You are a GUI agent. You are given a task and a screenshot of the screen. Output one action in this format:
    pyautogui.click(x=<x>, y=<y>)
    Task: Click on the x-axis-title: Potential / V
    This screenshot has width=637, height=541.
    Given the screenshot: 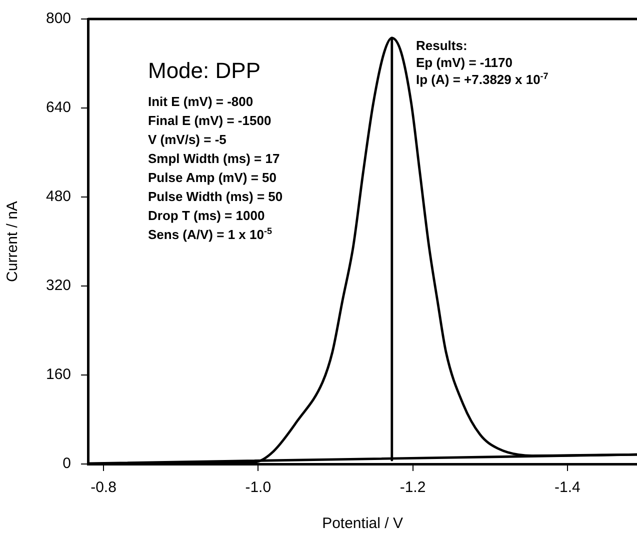 What is the action you would take?
    pyautogui.click(x=362, y=523)
    